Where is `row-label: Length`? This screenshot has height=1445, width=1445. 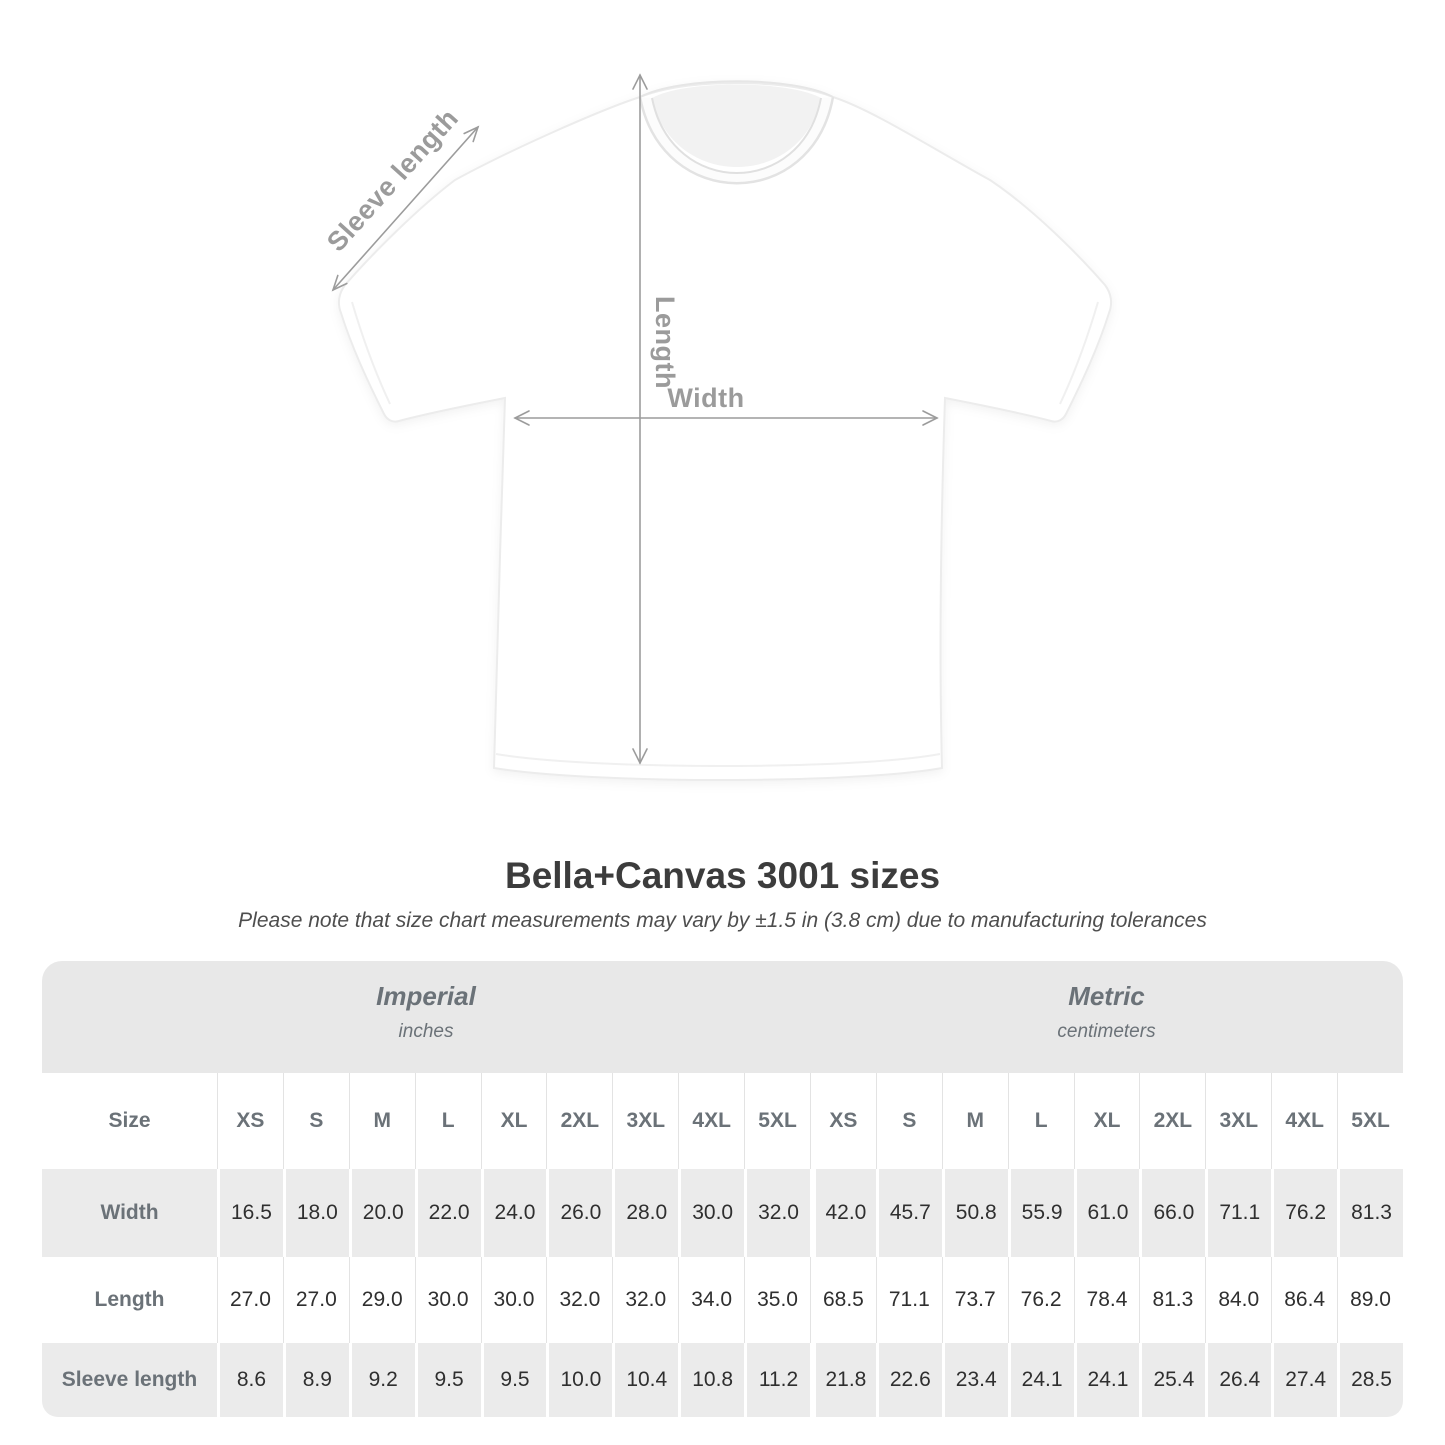 row-label: Length is located at coordinates (129, 1300).